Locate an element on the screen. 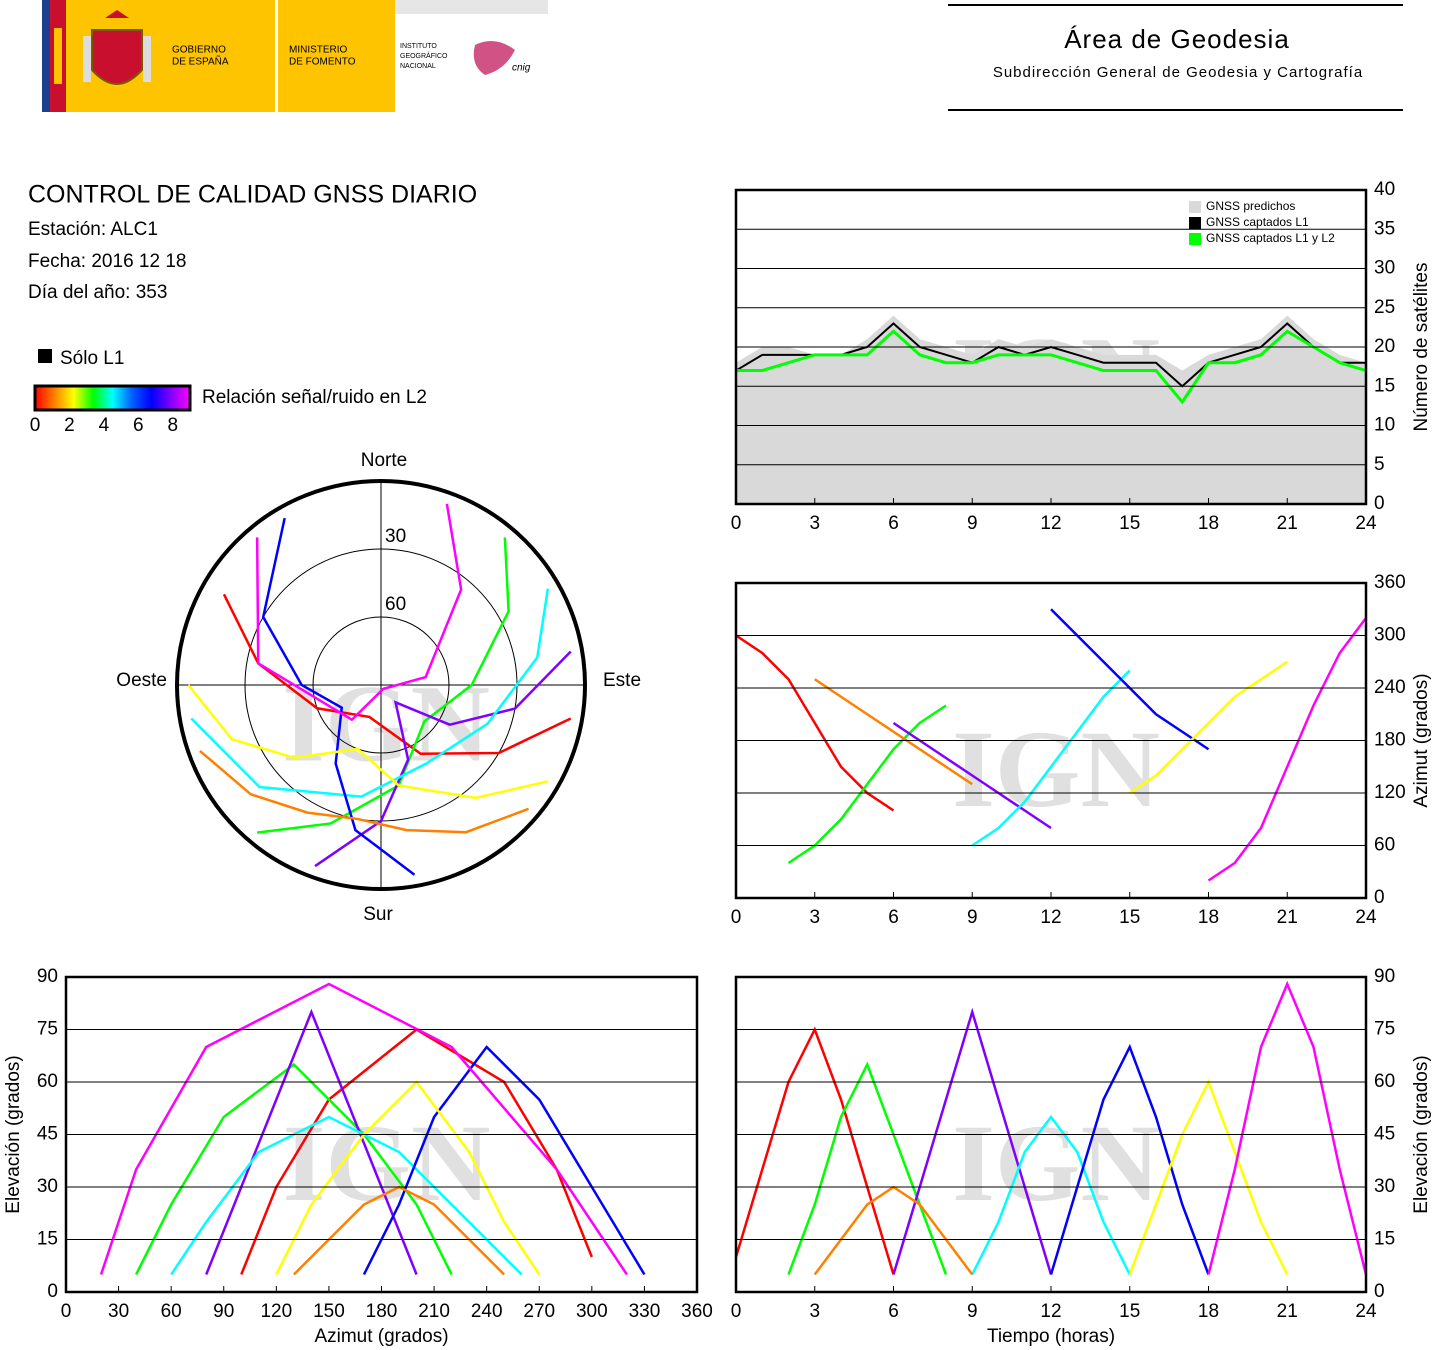 This screenshot has width=1445, height=1350. y-tick-label: 35 is located at coordinates (1384, 228).